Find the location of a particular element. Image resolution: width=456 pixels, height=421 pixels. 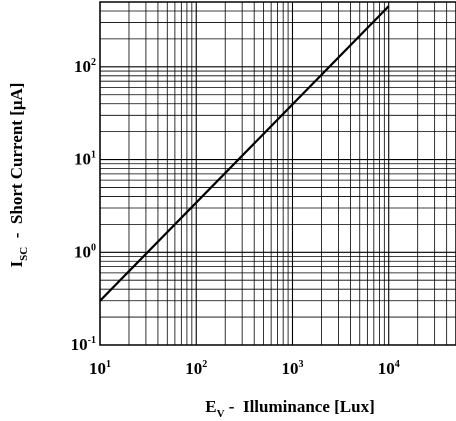

y-tick-label: 10¹ is located at coordinates (85, 159).